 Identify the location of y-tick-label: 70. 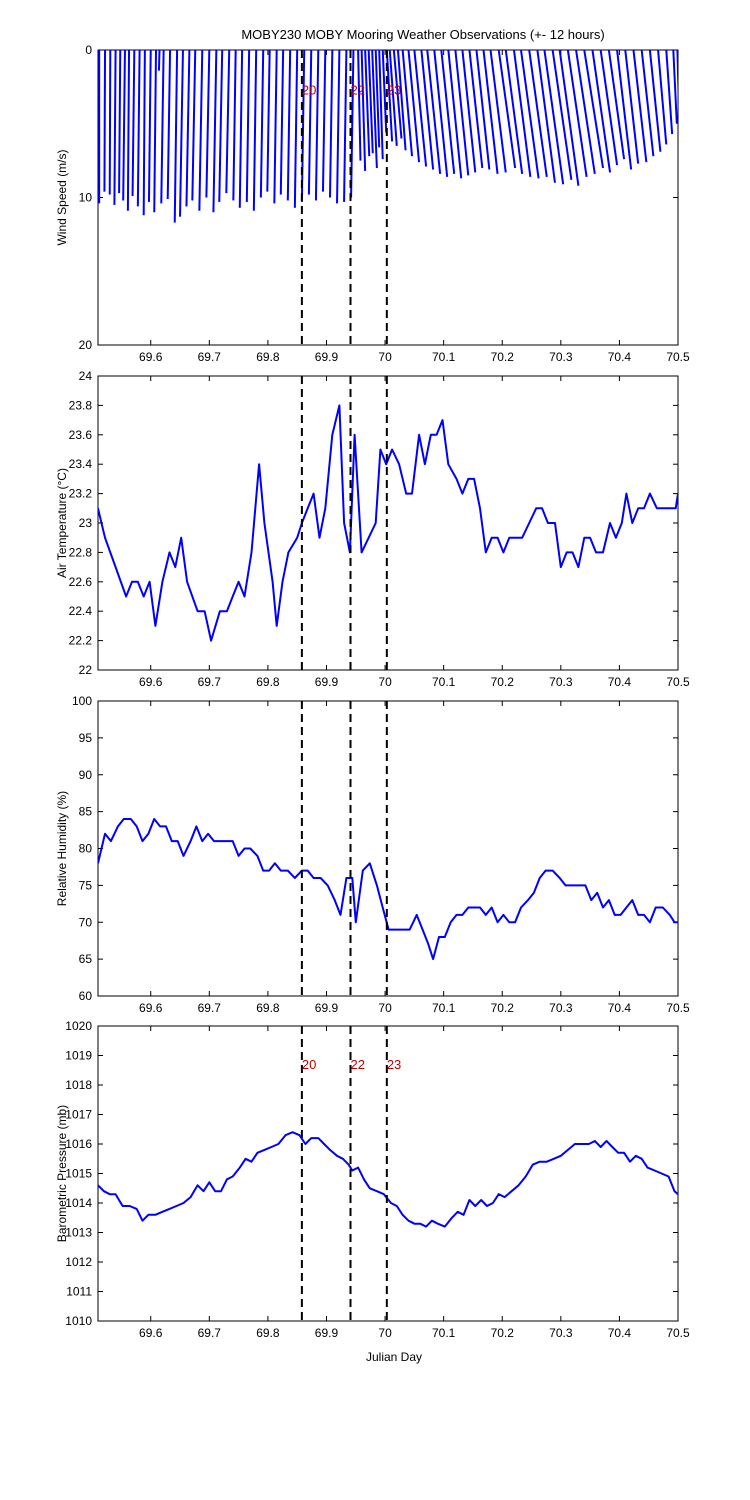
(86, 922).